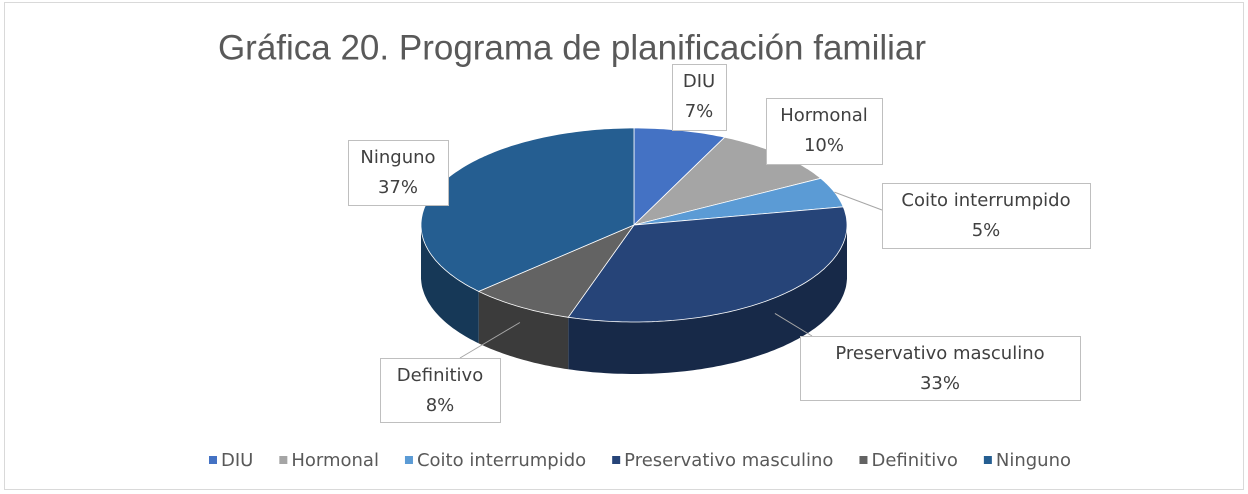 This screenshot has height=494, width=1248. Describe the element at coordinates (986, 230) in the screenshot. I see `data-label-value: 5%` at that location.